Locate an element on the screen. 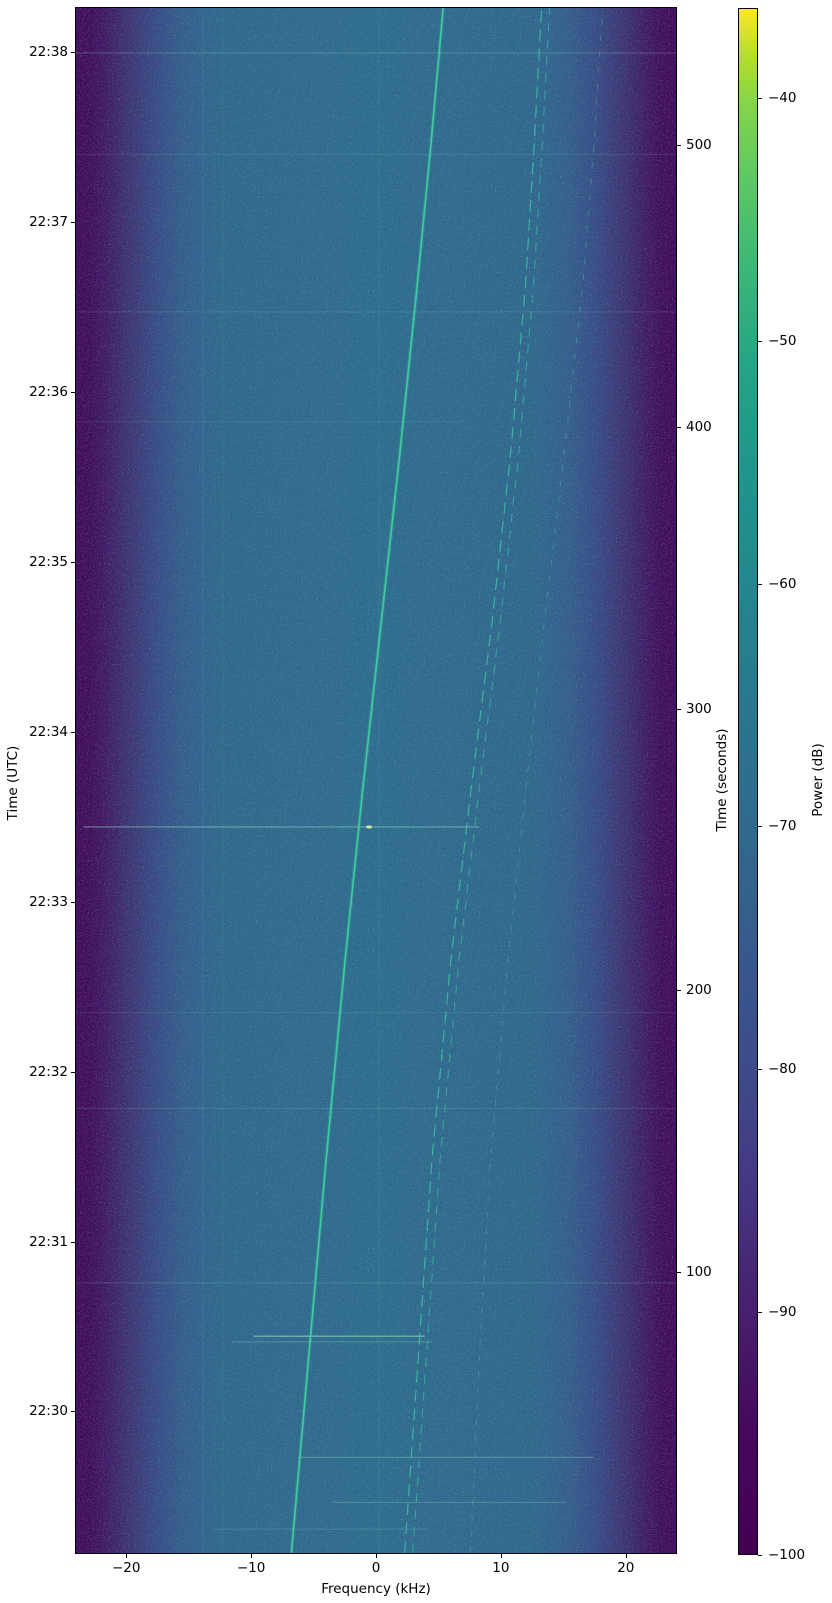  x-tick-label: 10 is located at coordinates (501, 1568).